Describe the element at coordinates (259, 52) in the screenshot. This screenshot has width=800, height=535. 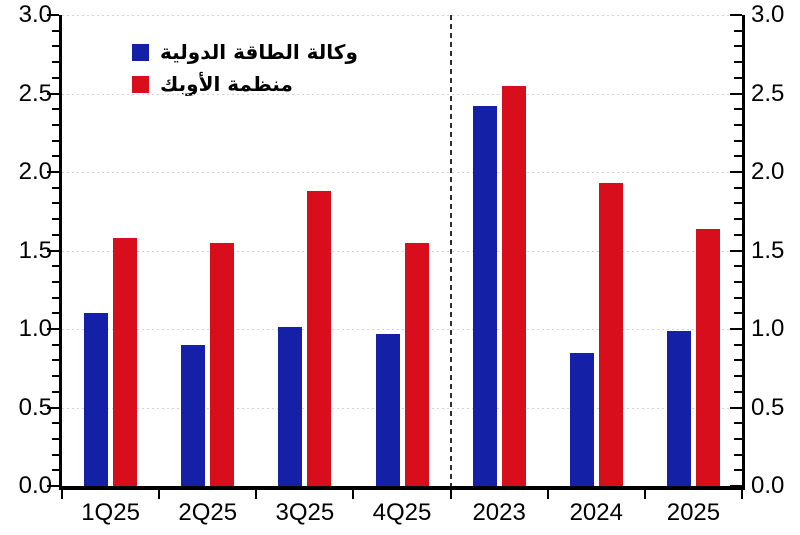
I see `legend-label-iea: وكالة الطاقة الدولية` at that location.